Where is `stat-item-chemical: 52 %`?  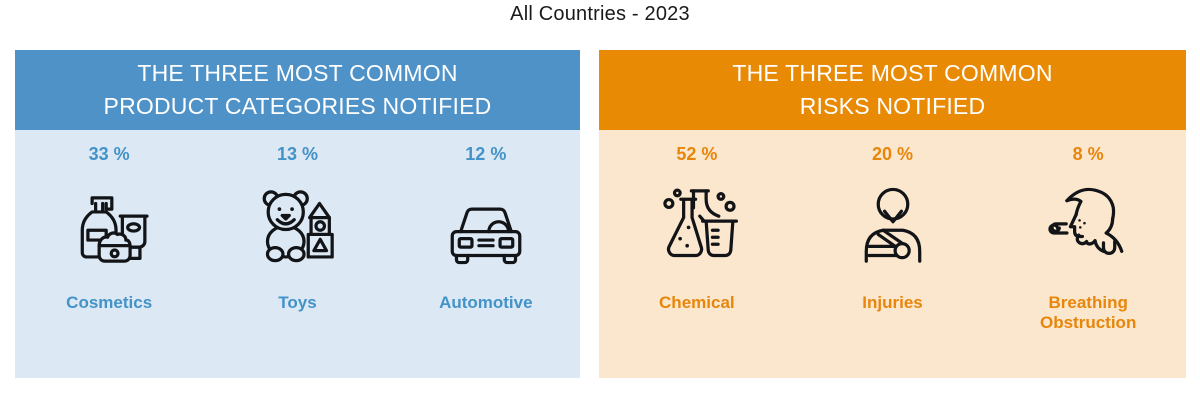
stat-item-chemical: 52 % is located at coordinates (697, 254).